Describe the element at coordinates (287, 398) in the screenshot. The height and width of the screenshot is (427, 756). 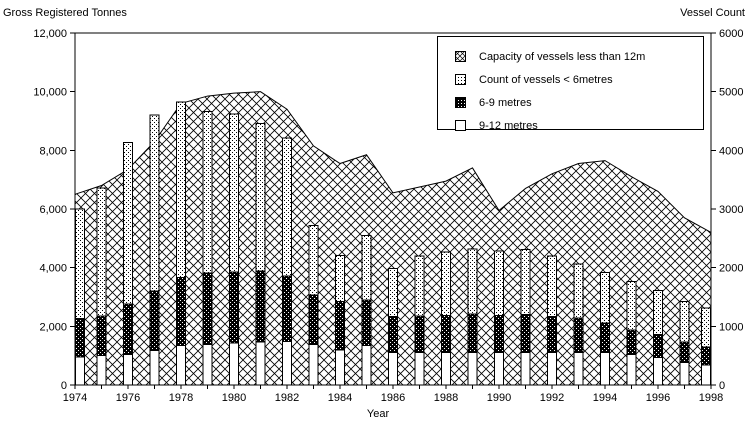
I see `x-tick-label: 1982` at that location.